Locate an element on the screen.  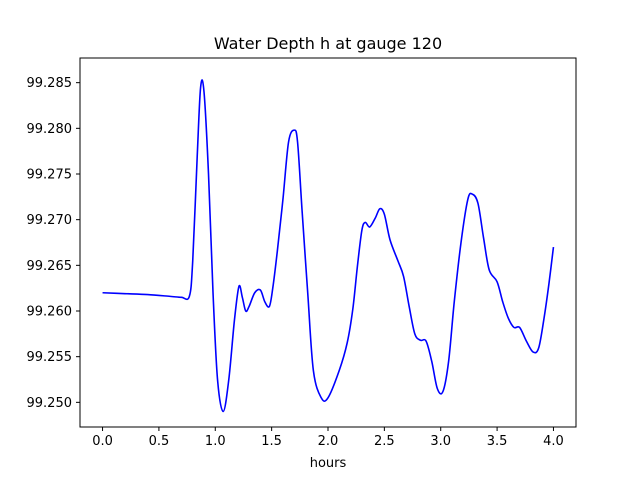
y-tick-label: 99.255 is located at coordinates (50, 357).